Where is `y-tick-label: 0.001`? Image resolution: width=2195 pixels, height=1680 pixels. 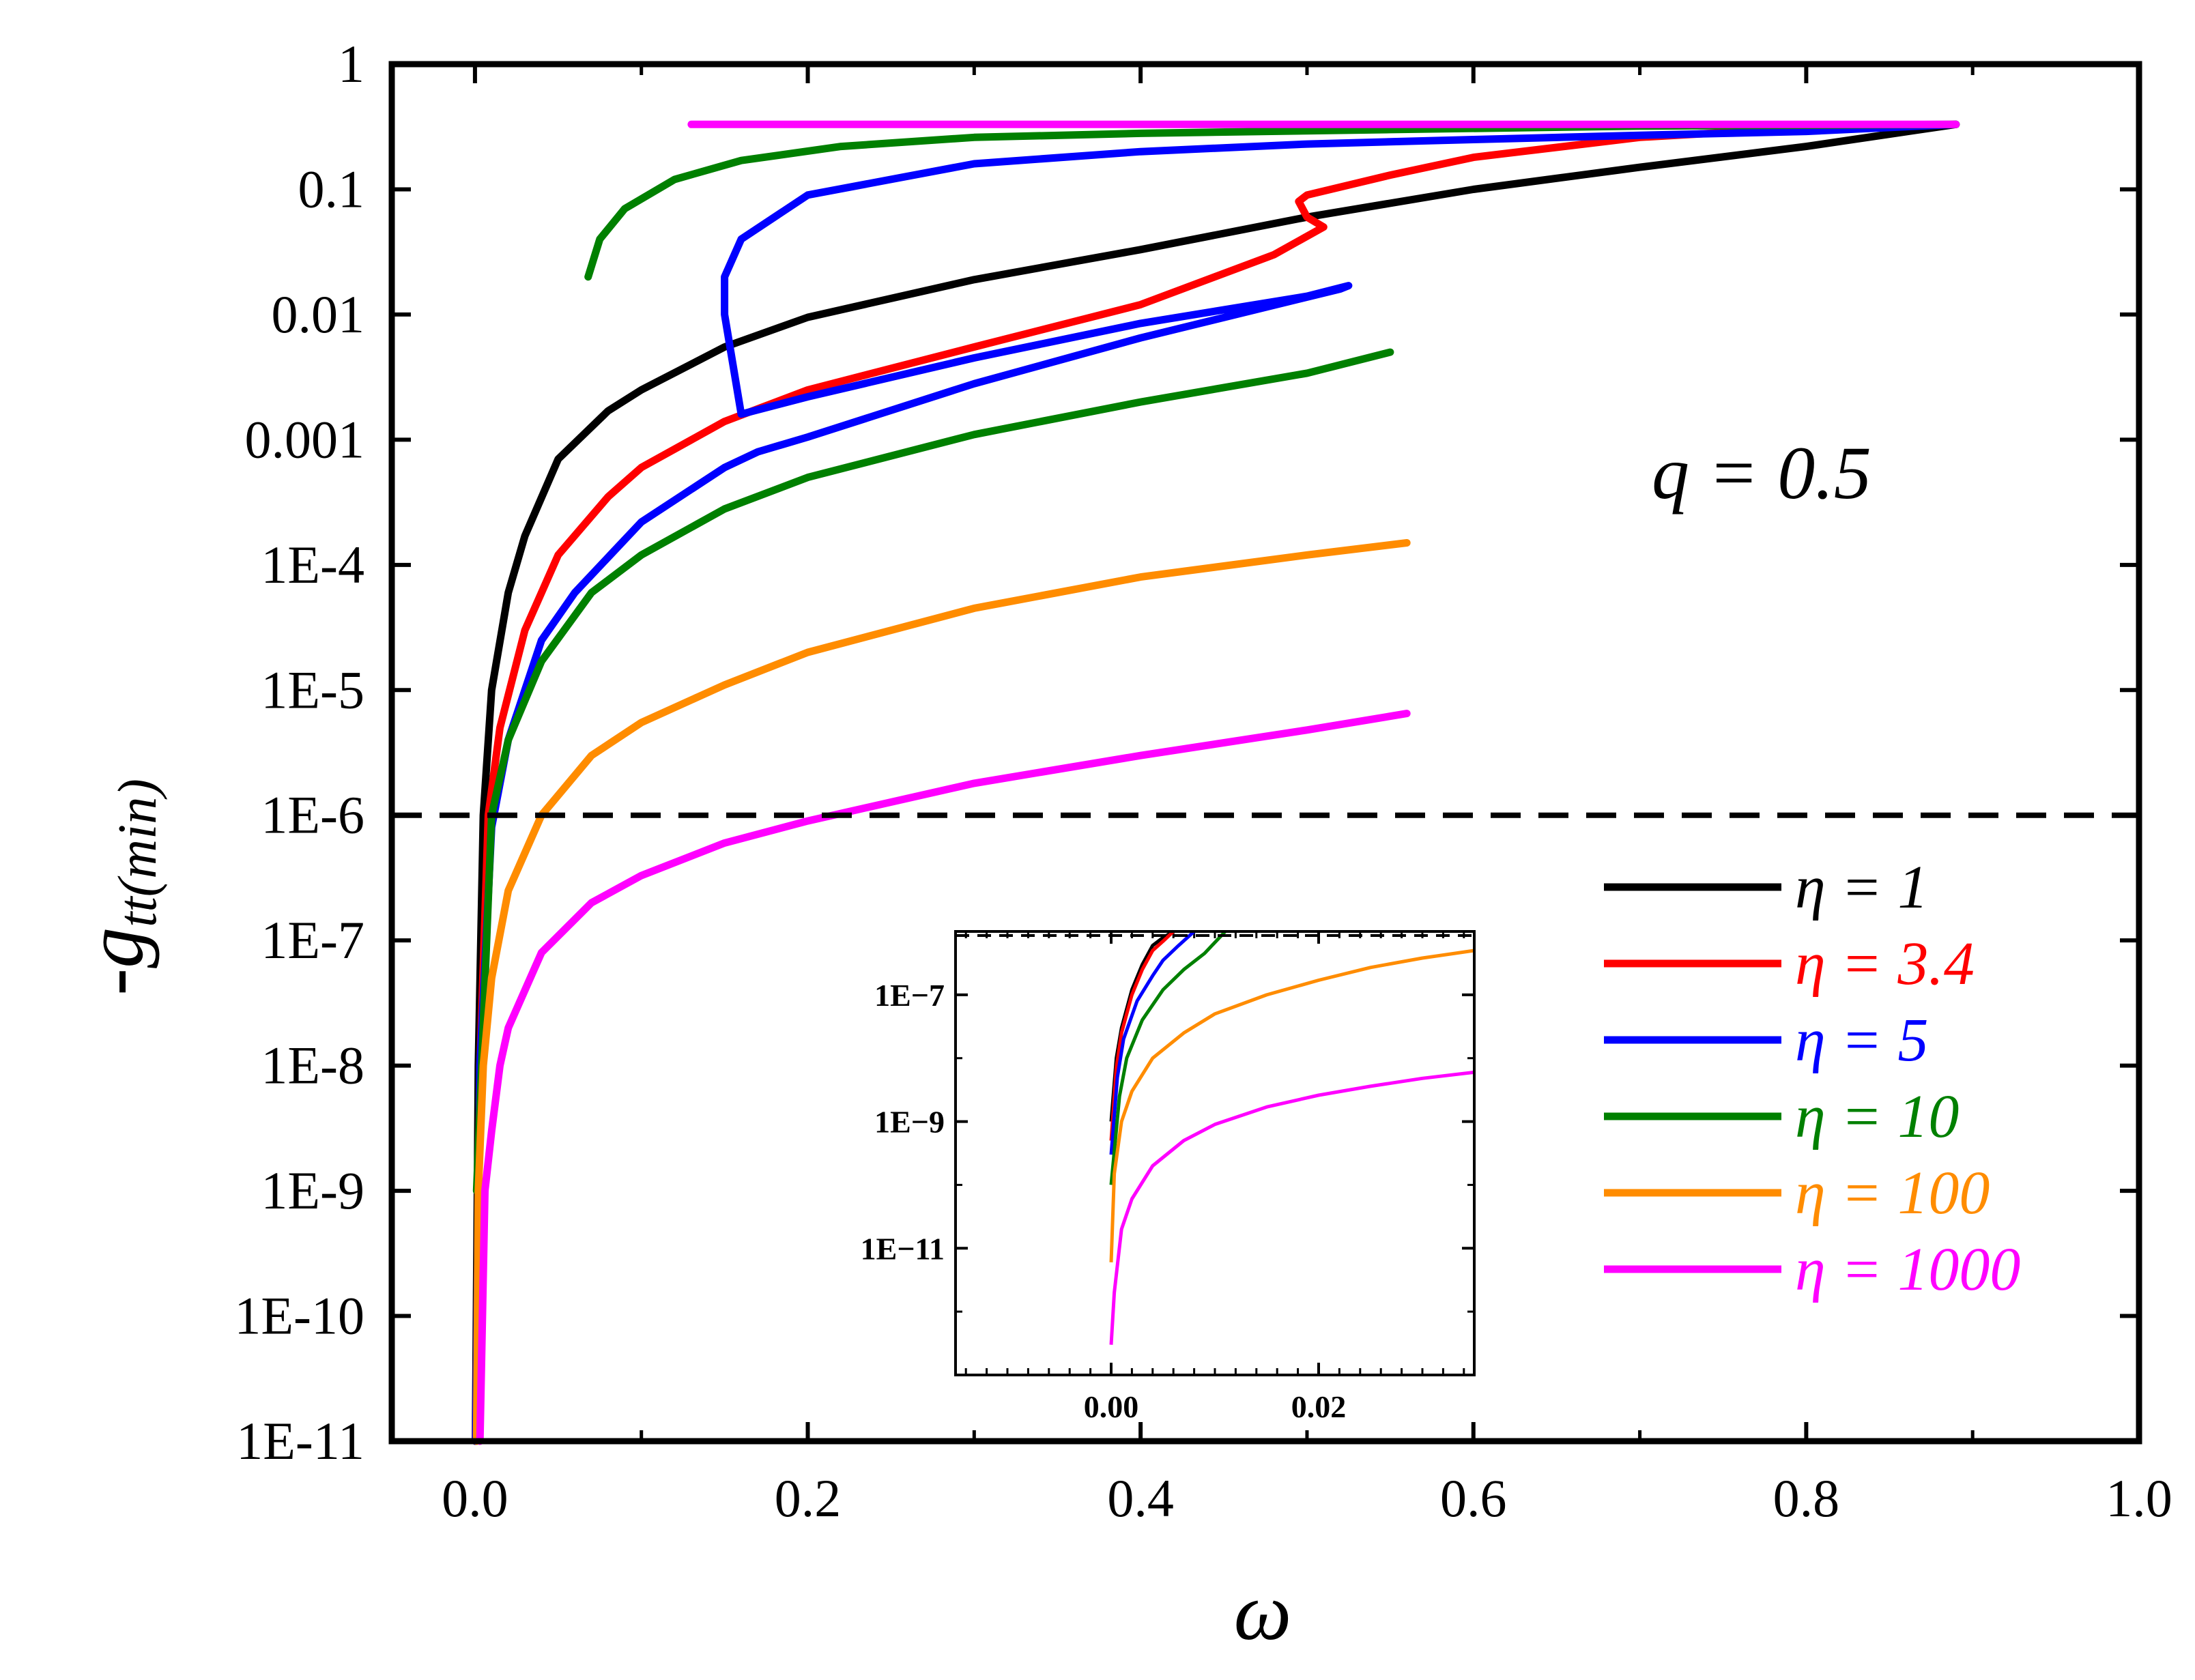 y-tick-label: 0.001 is located at coordinates (305, 439).